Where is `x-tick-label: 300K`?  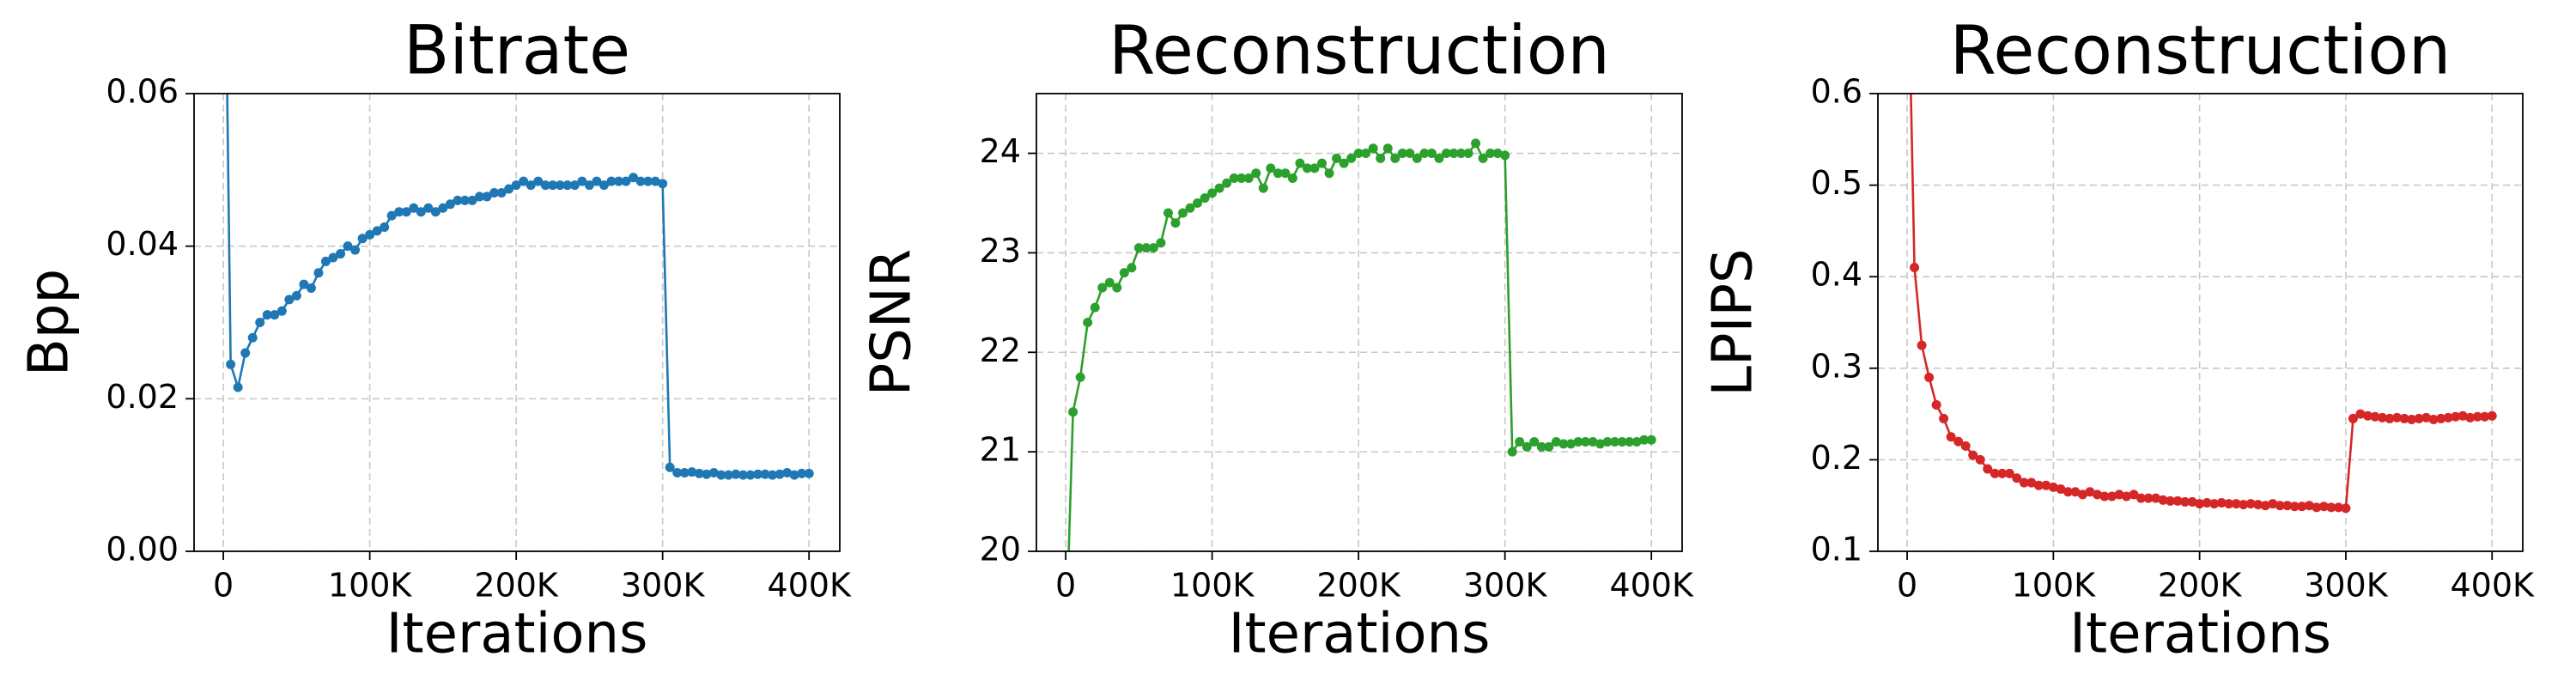
x-tick-label: 300K is located at coordinates (1506, 586).